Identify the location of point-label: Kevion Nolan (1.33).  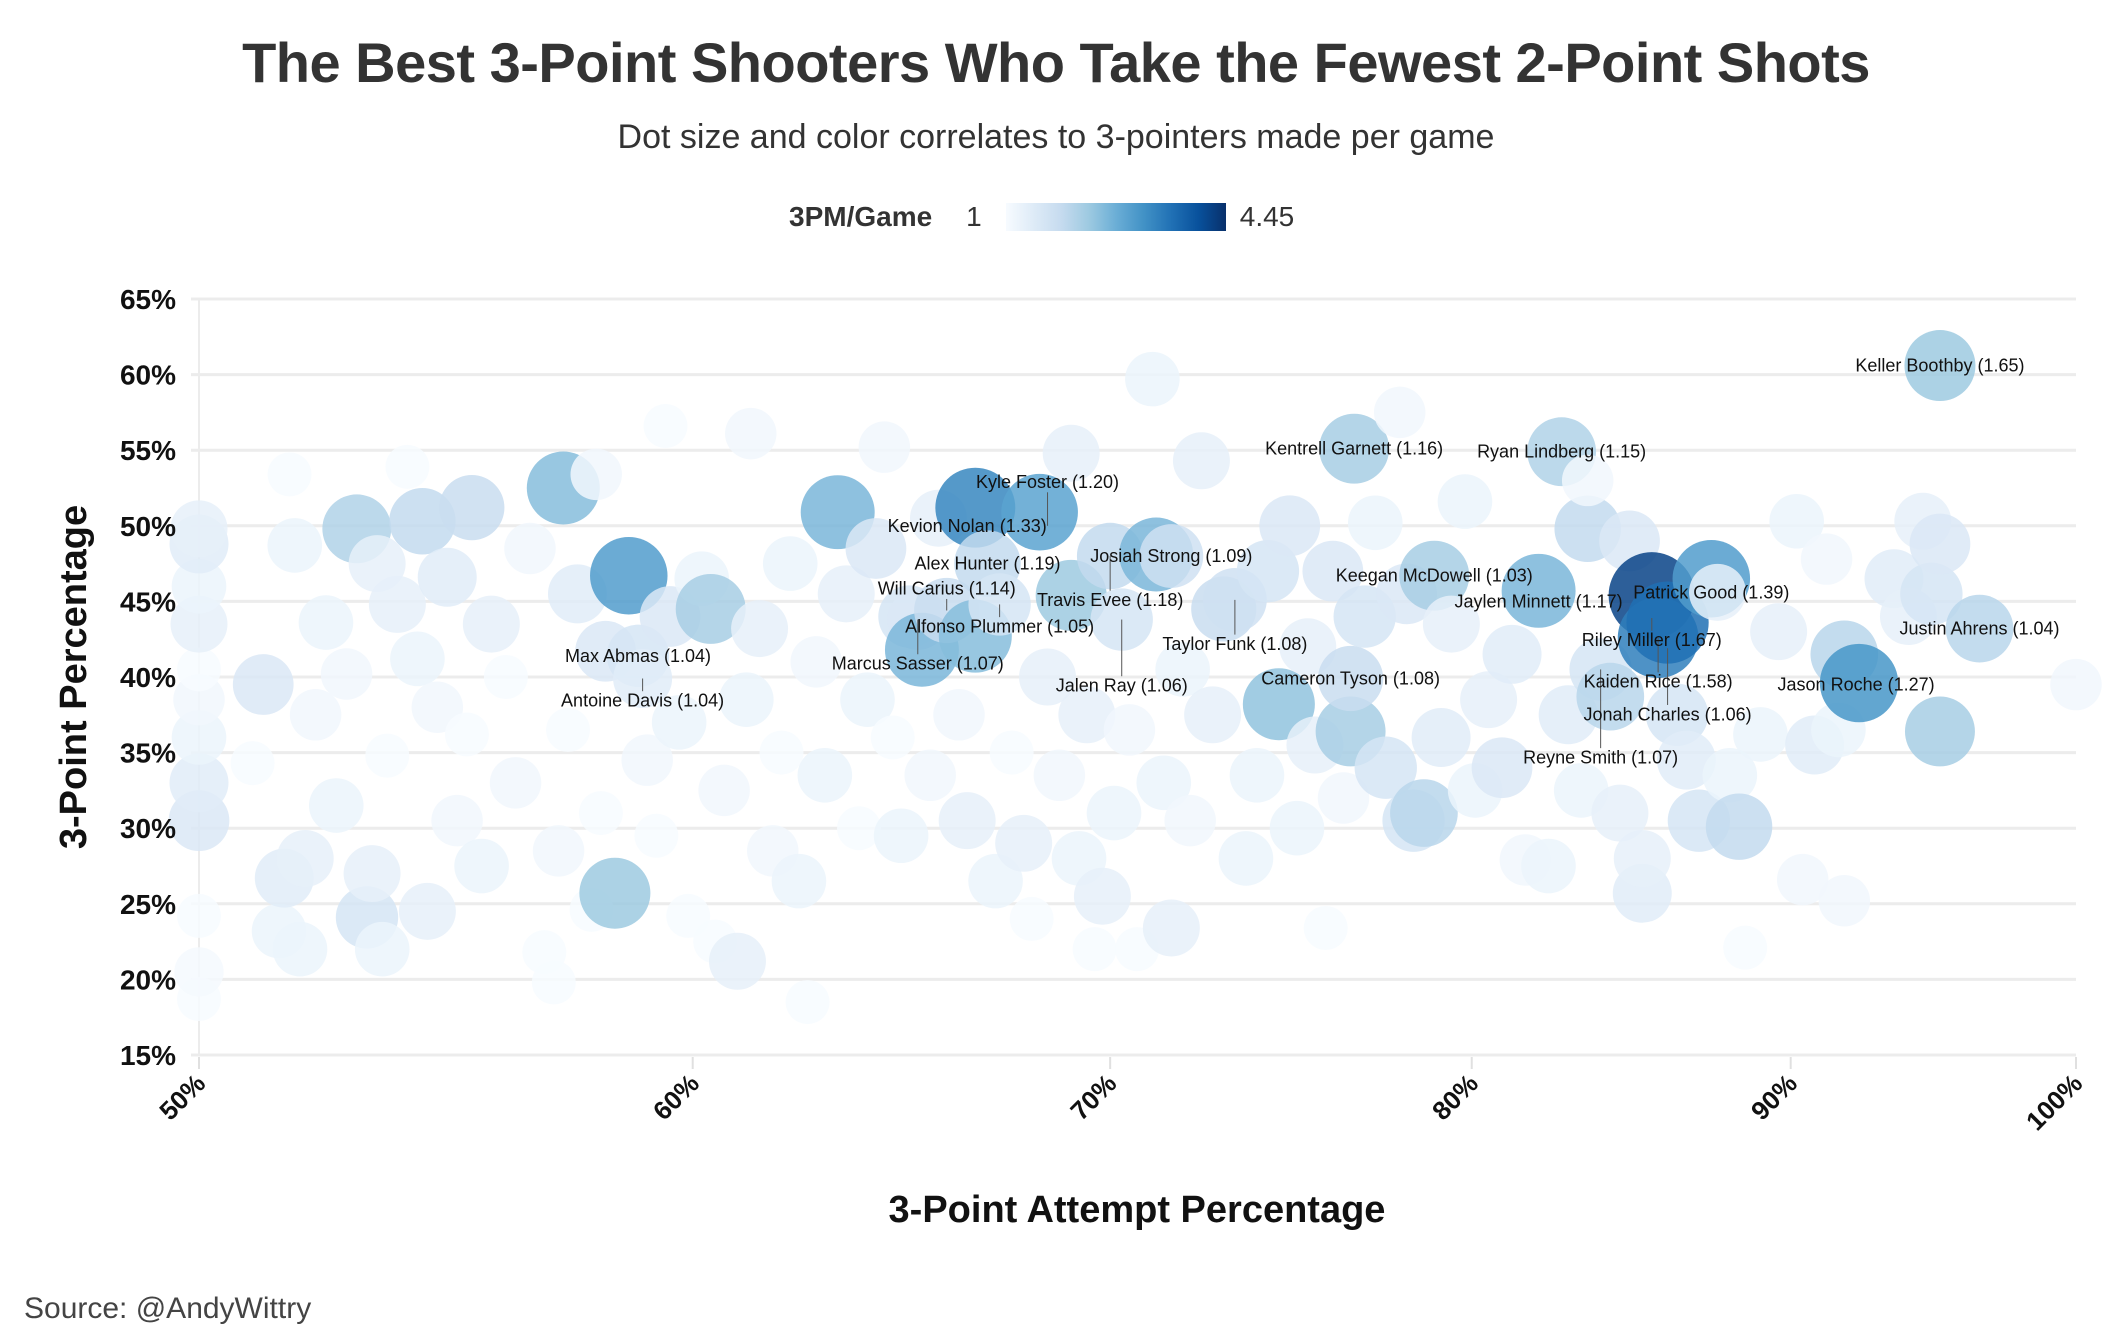
(967, 526).